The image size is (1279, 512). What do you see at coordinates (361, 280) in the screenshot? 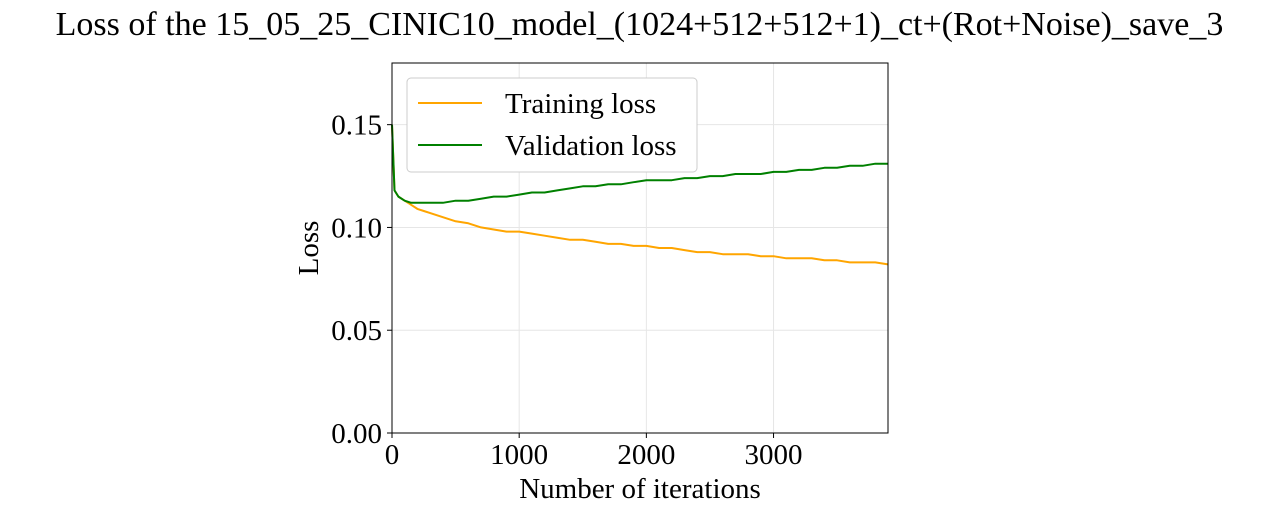
I see `y-axis-ticks: 0.00 0.05 0.10 0.15` at bounding box center [361, 280].